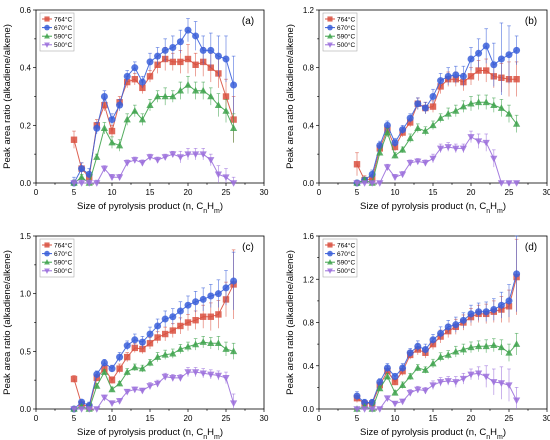 This screenshot has height=440, width=550. I want to click on y-tick-label: 1.2, so click(309, 10).